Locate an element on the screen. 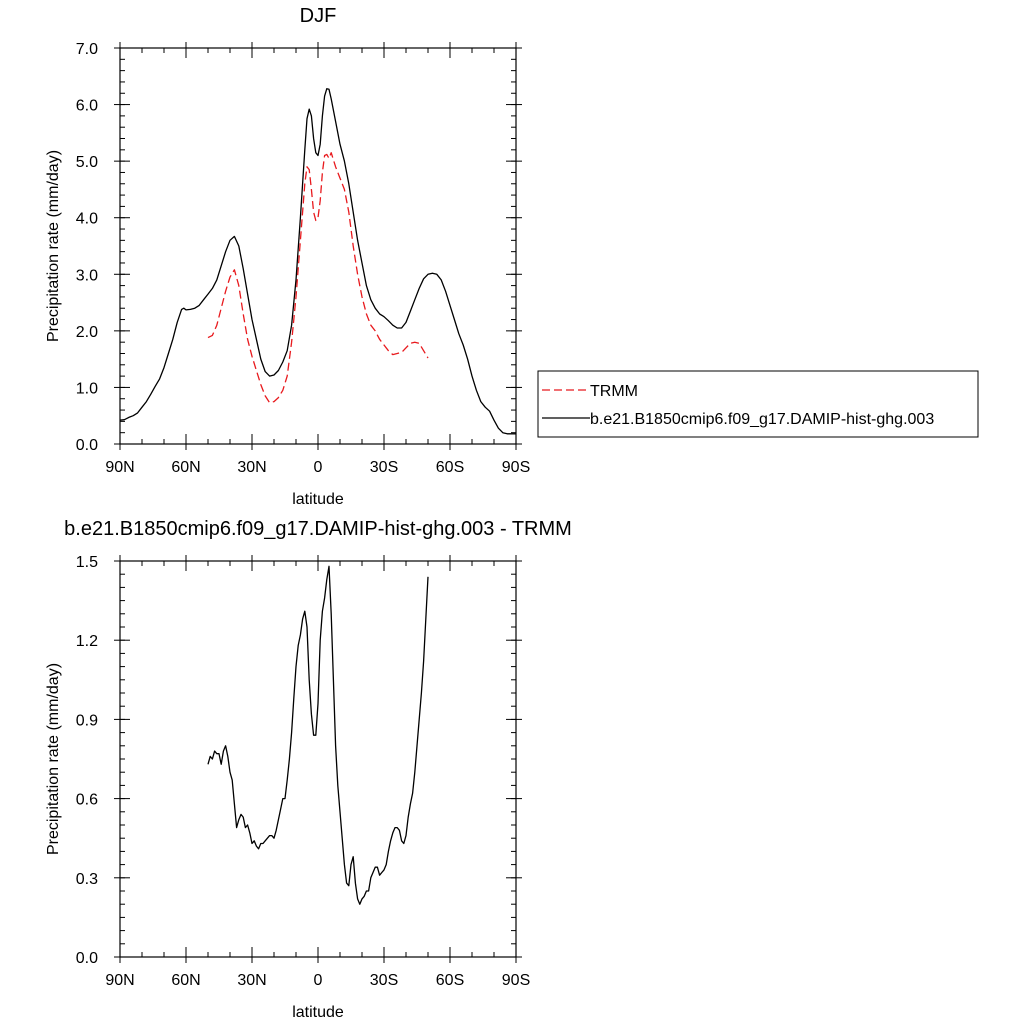 Image resolution: width=1024 pixels, height=1024 pixels. y-tick-label: 0.6 is located at coordinates (87, 800).